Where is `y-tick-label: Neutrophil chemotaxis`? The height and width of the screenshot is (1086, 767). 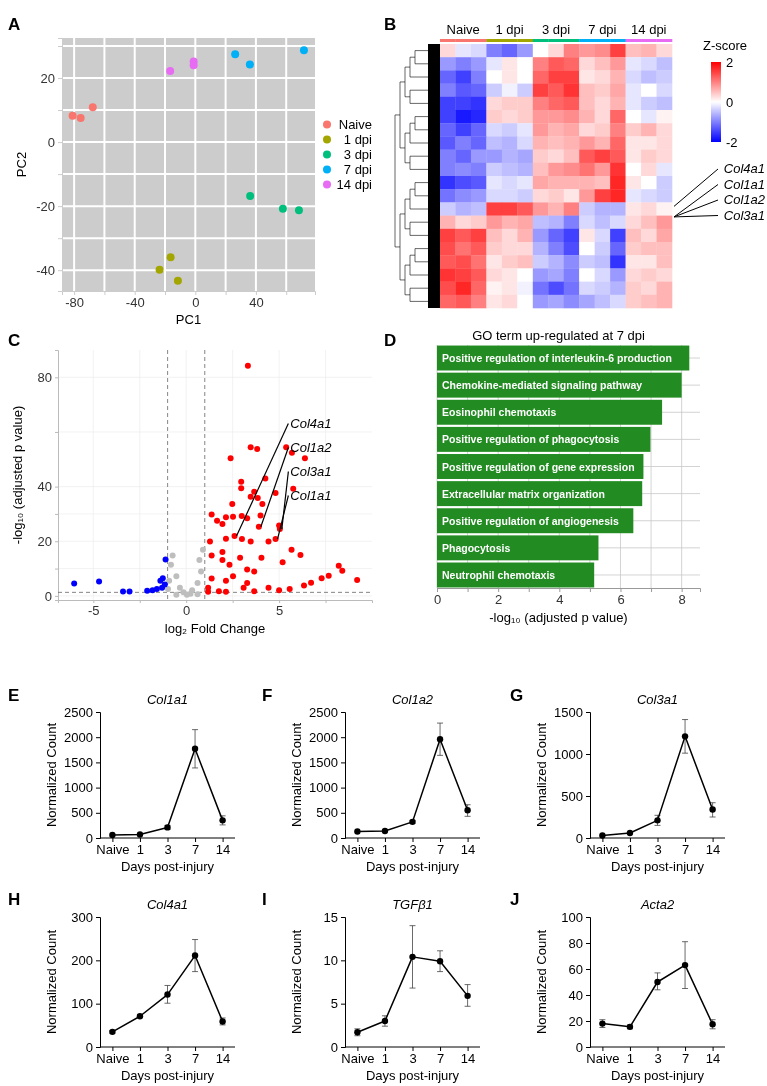
y-tick-label: Neutrophil chemotaxis is located at coordinates (499, 574).